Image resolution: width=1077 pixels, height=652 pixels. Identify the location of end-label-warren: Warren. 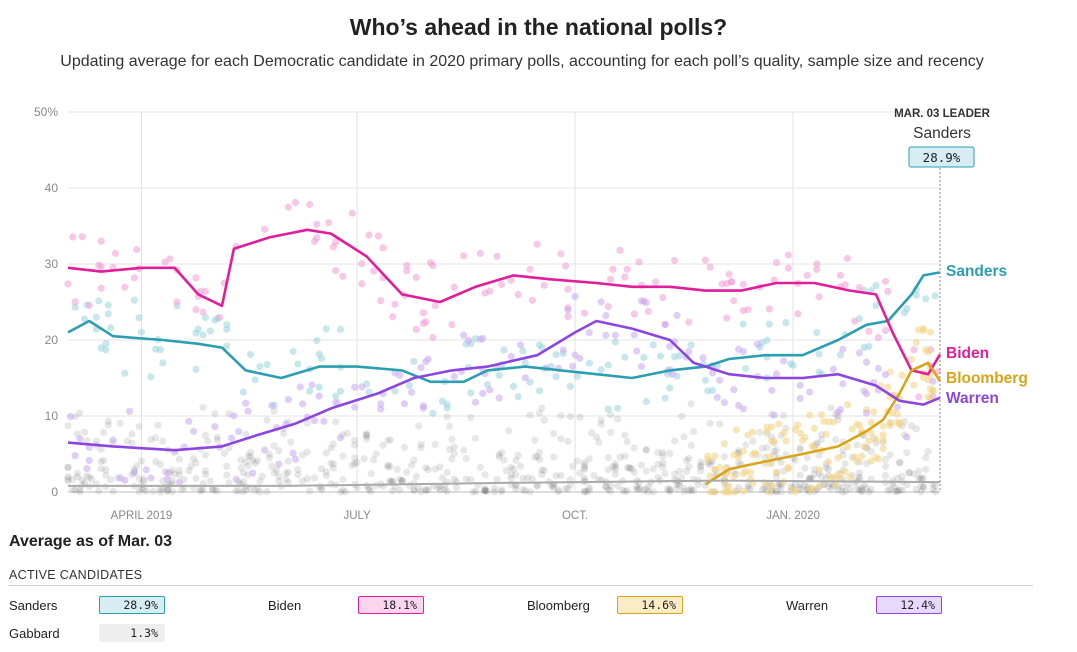
(972, 398).